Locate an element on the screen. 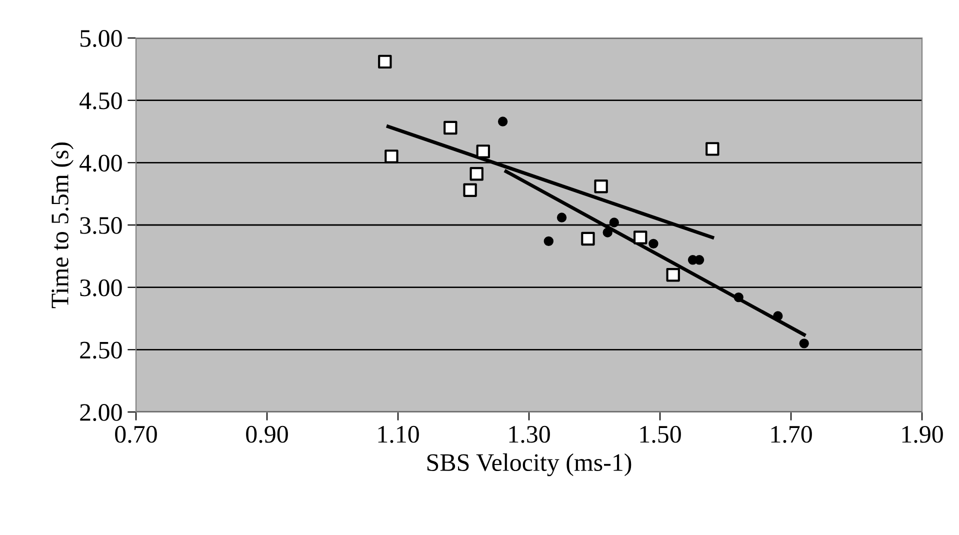  y-tick-label: 4.00 is located at coordinates (101, 163).